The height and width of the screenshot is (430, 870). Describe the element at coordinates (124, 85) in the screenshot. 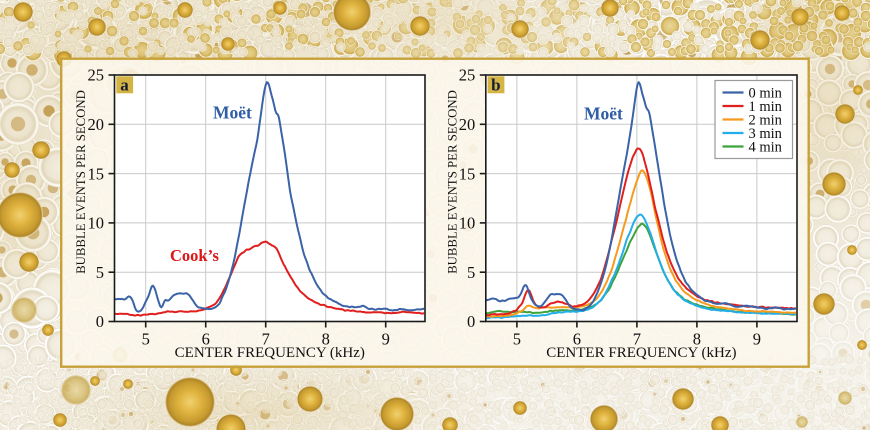

I see `svg-text: a` at that location.